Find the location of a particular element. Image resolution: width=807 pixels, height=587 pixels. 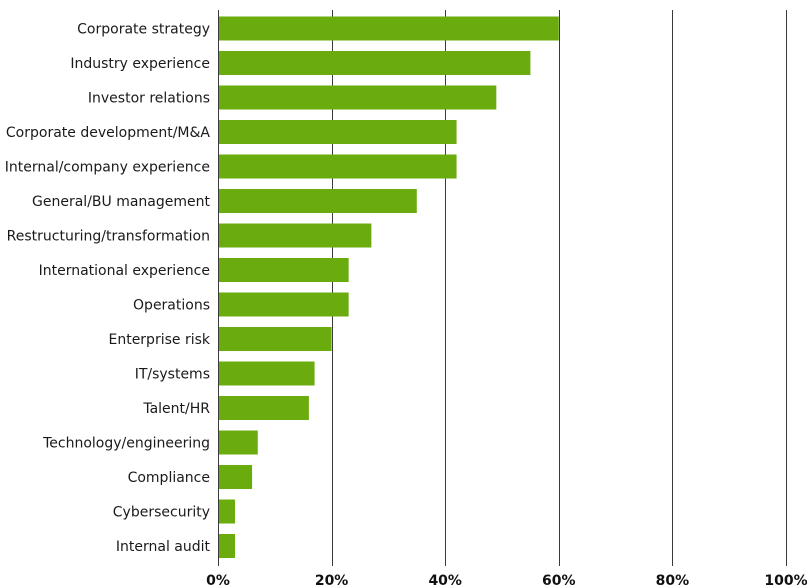

category-label: Restructuring/transformation is located at coordinates (108, 237).